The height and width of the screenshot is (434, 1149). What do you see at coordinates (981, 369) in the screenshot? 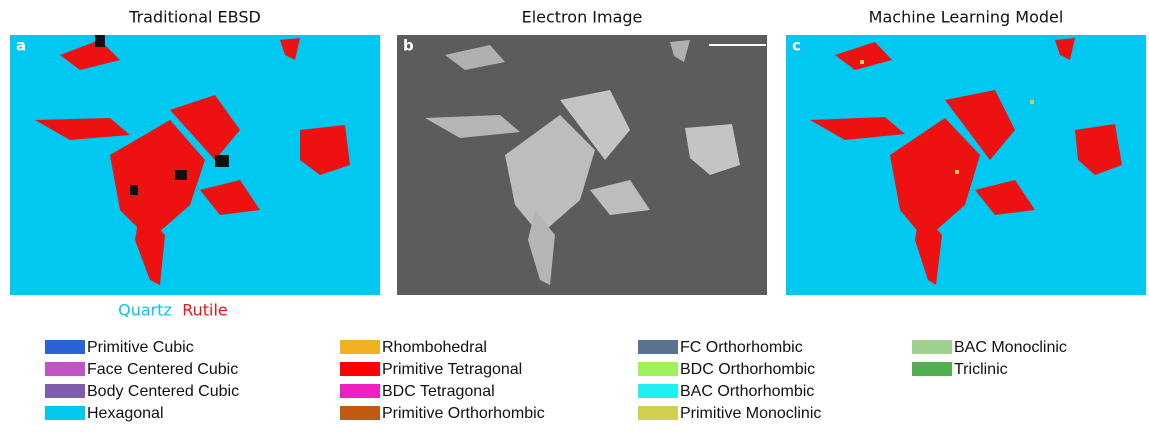
I see `legend-label: Triclinic` at bounding box center [981, 369].